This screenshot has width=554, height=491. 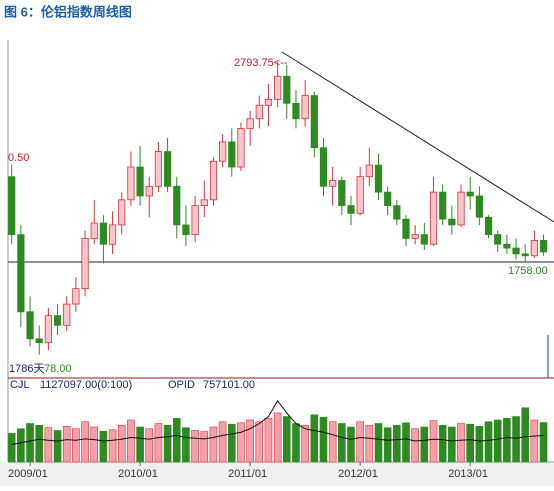 What do you see at coordinates (68, 11) in the screenshot?
I see `chart-title: 图 6：伦铝指数周线图` at bounding box center [68, 11].